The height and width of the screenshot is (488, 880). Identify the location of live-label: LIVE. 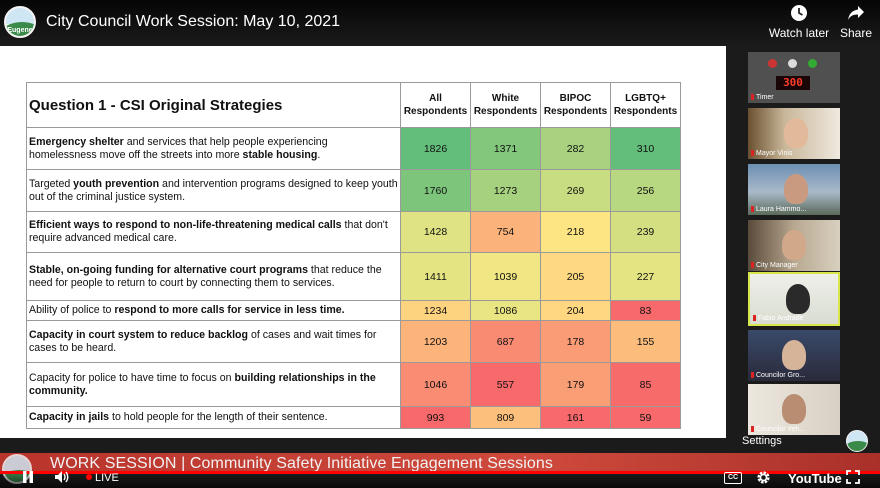
(107, 478).